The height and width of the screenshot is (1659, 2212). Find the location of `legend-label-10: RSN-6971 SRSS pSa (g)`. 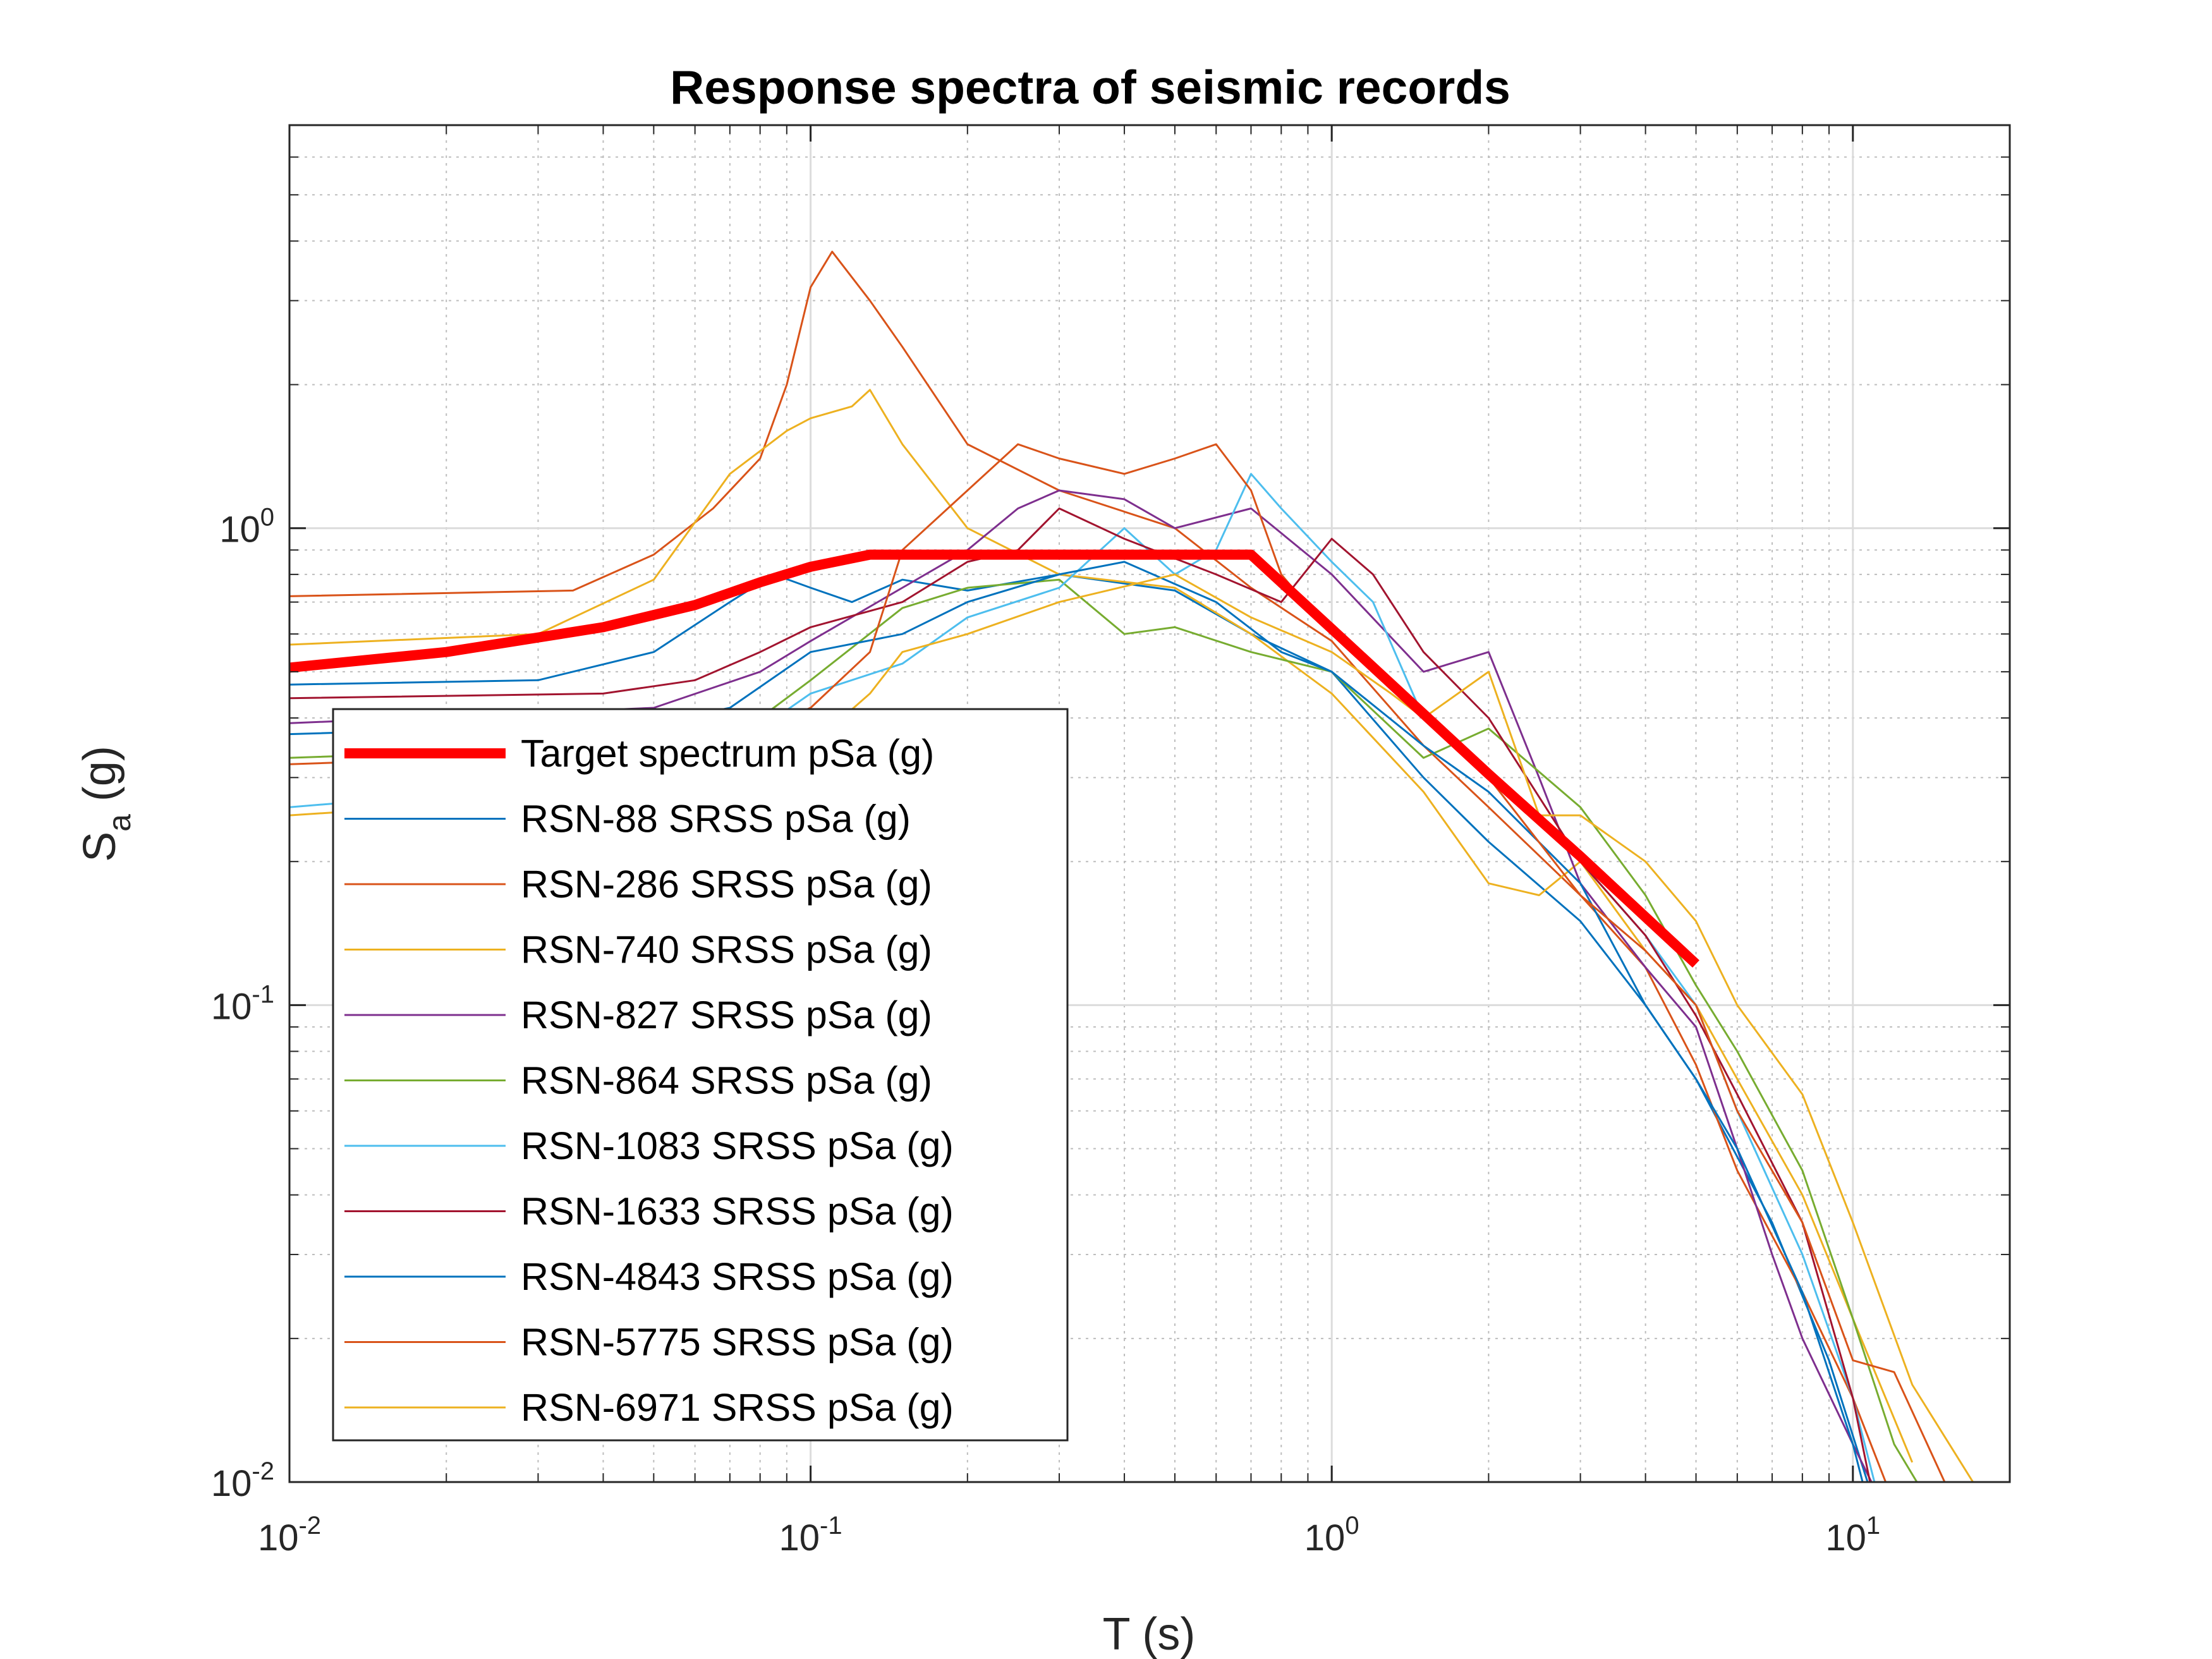

legend-label-10: RSN-6971 SRSS pSa (g) is located at coordinates (737, 1407).